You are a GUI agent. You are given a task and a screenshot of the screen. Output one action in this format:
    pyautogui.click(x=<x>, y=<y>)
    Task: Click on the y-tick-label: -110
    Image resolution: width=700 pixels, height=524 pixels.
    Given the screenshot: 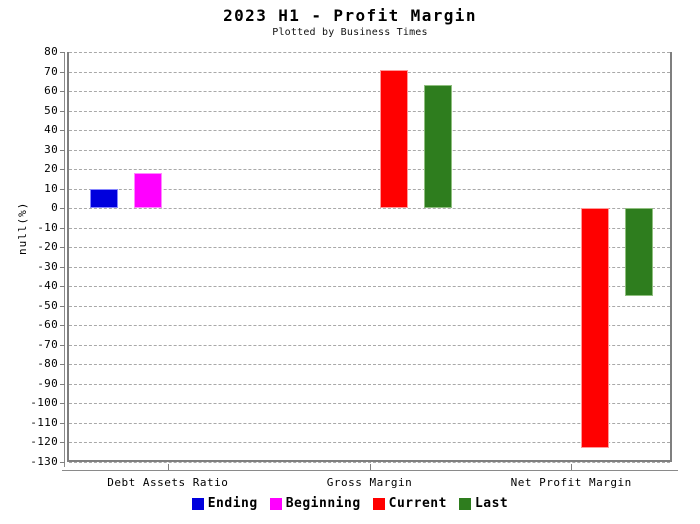 What is the action you would take?
    pyautogui.click(x=44, y=422)
    